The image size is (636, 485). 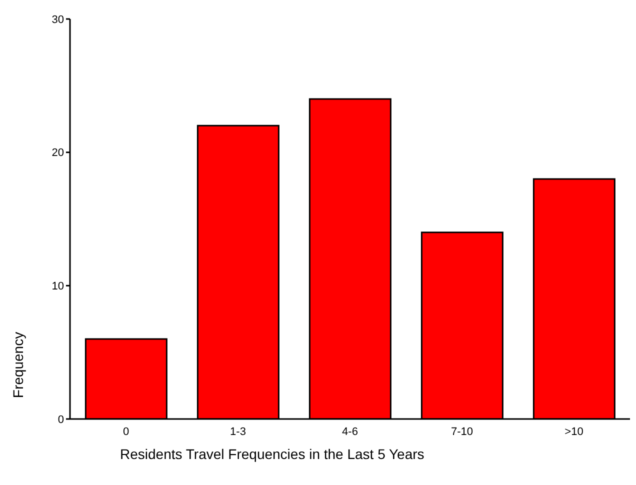 I want to click on x-tick-label: 0, so click(x=126, y=432).